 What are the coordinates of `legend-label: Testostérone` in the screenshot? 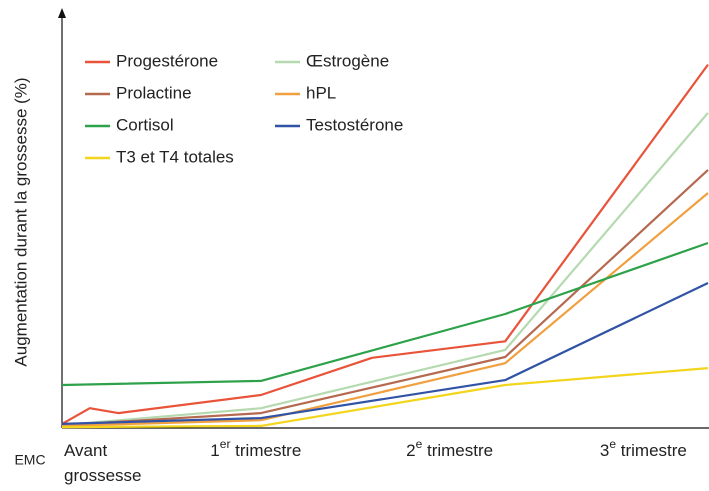 It's located at (354, 124).